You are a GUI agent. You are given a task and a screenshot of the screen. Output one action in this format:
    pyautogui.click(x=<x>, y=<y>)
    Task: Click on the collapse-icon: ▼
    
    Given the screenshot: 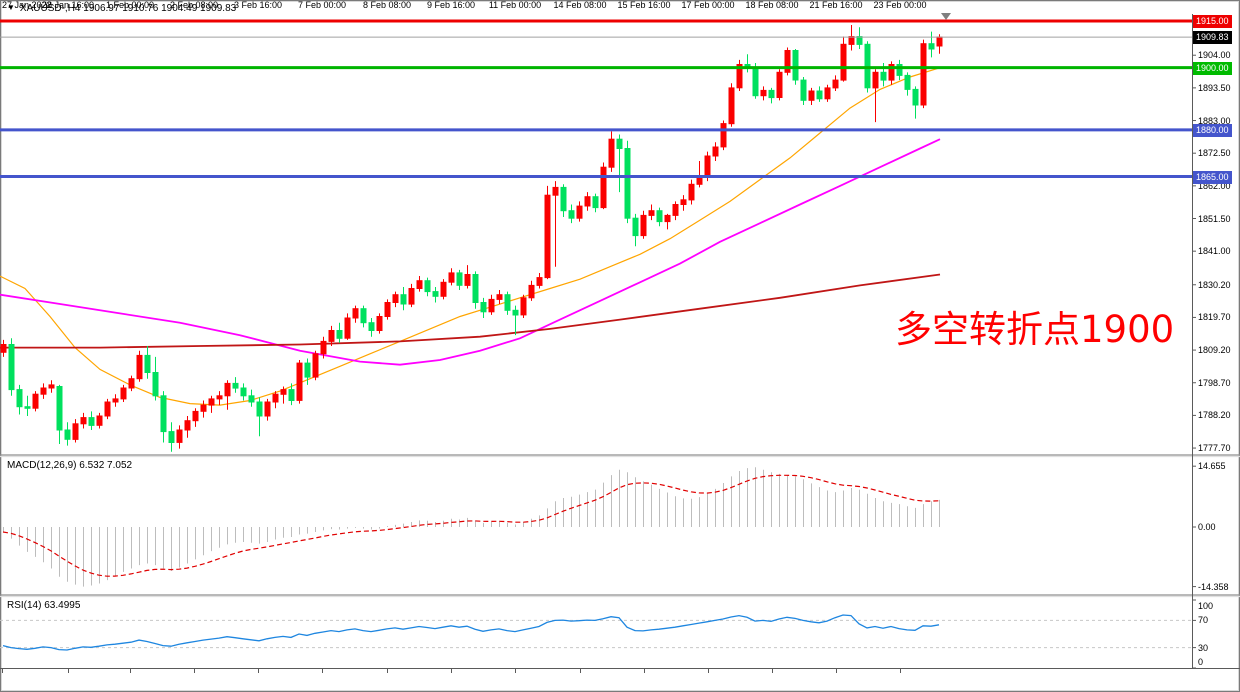 What is the action you would take?
    pyautogui.click(x=11, y=7)
    